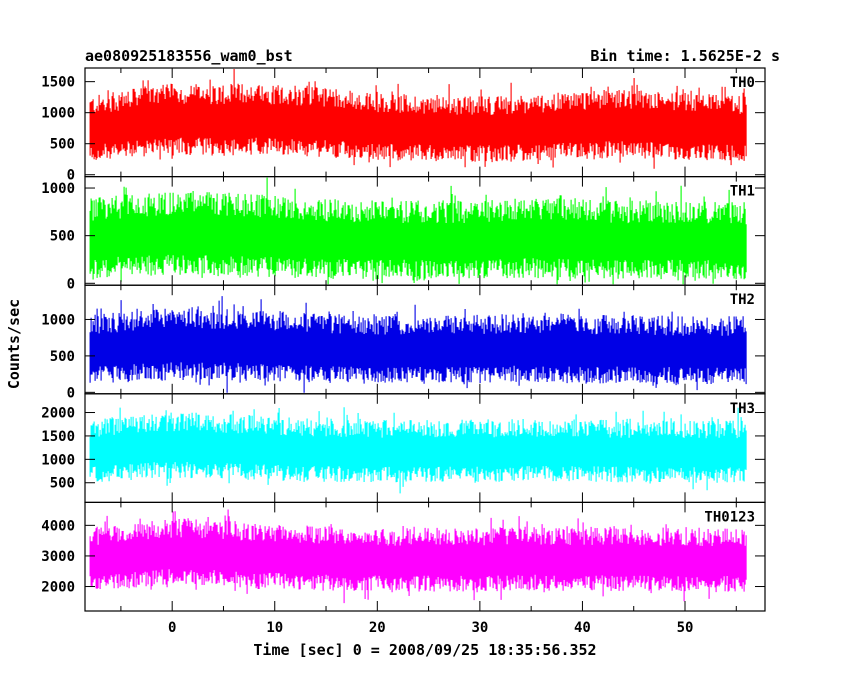 The image size is (850, 685). I want to click on panel-label: TH3, so click(742, 409).